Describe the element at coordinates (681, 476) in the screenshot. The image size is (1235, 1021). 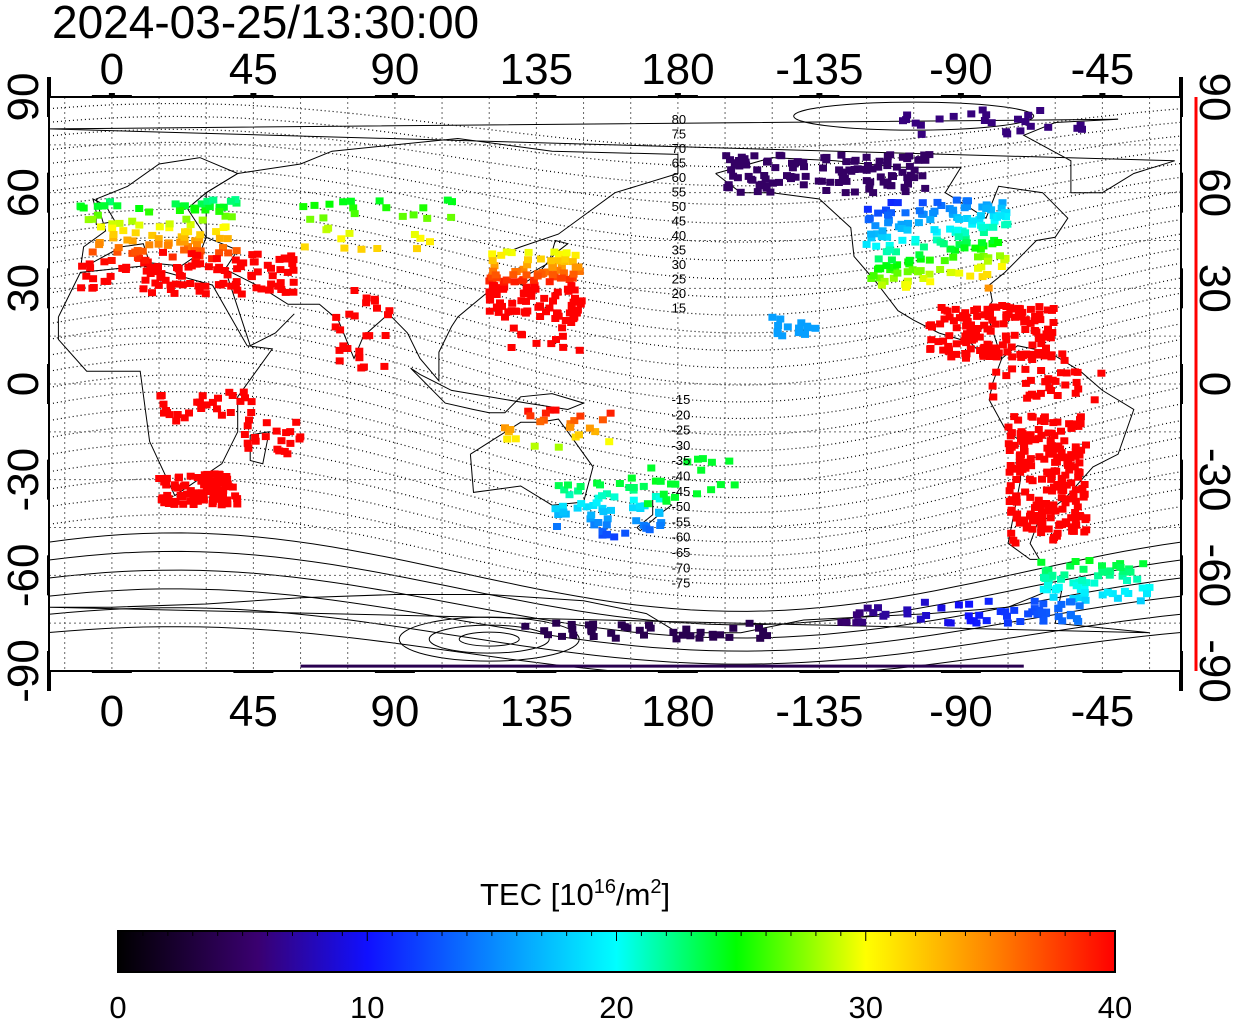
I see `contour-label-south: -40` at that location.